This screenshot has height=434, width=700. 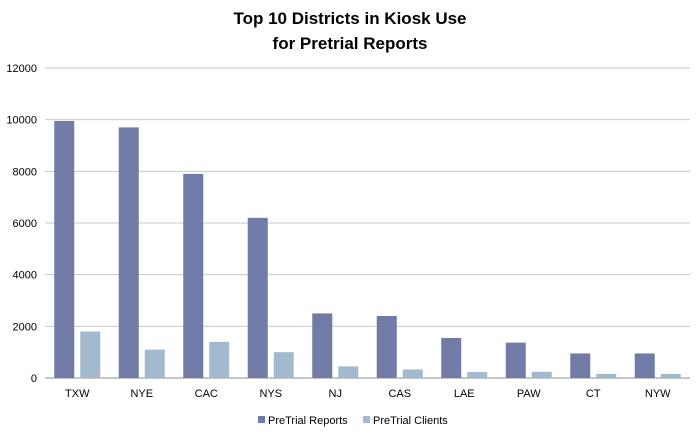 I want to click on y-axis-ticks: 0 2000 4000 6000 8000 10000 12000, so click(x=21, y=224).